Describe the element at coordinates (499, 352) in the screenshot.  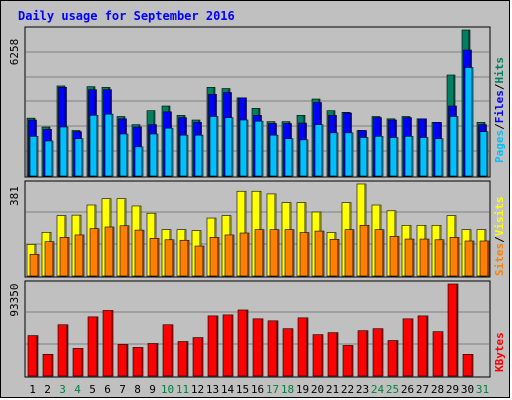
I see `legend-kbytes-group: KBytes` at that location.